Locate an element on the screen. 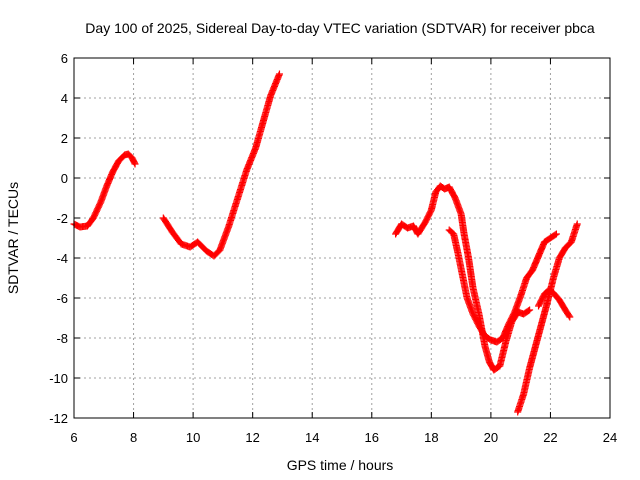  x-tick-label: 8 is located at coordinates (133, 437).